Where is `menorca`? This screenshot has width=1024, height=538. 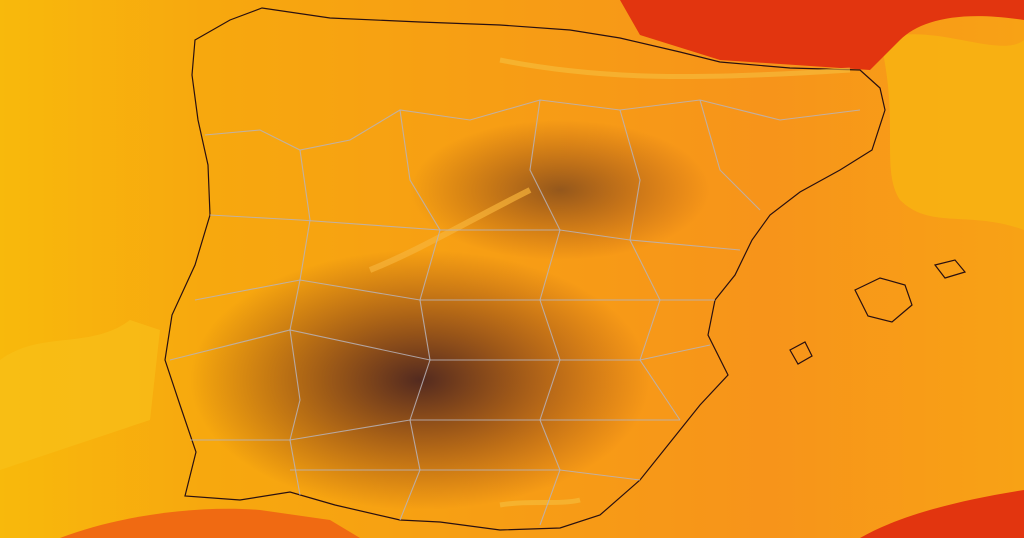 menorca is located at coordinates (950, 269).